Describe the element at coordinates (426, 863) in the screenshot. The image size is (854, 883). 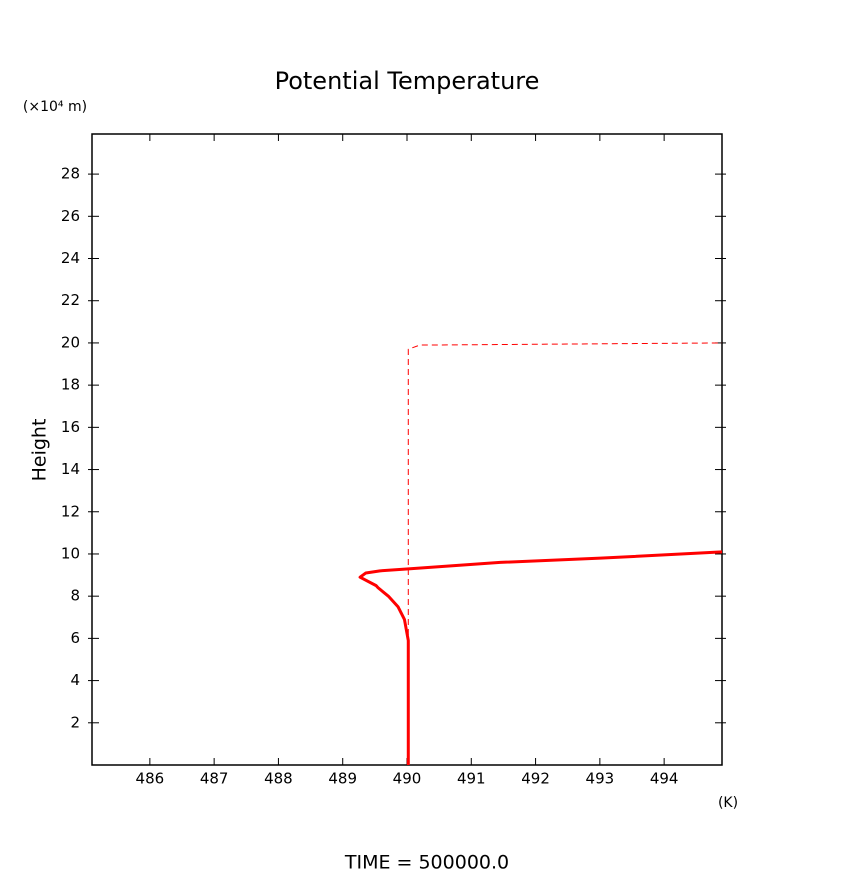
I see `footer: TIME = 500000.0` at that location.